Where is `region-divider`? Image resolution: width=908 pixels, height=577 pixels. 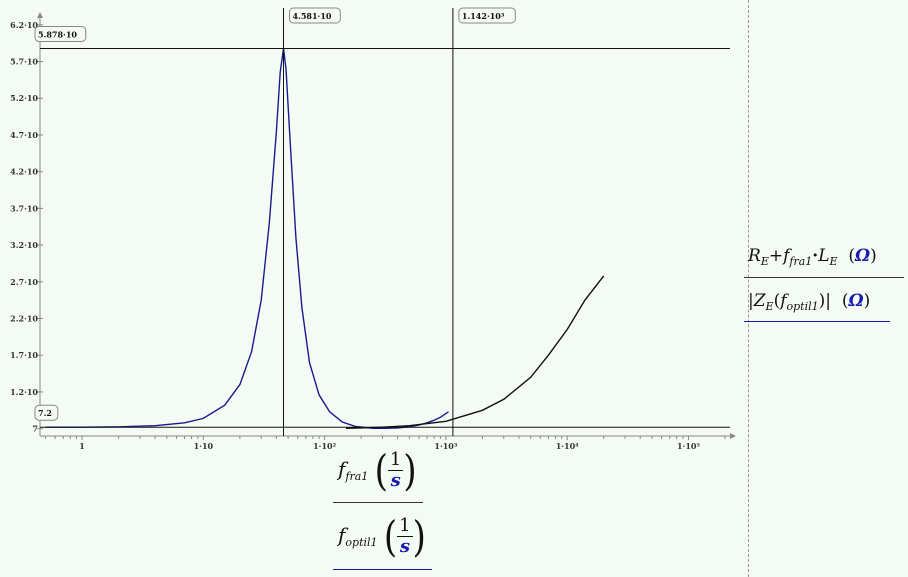
region-divider is located at coordinates (748, 288).